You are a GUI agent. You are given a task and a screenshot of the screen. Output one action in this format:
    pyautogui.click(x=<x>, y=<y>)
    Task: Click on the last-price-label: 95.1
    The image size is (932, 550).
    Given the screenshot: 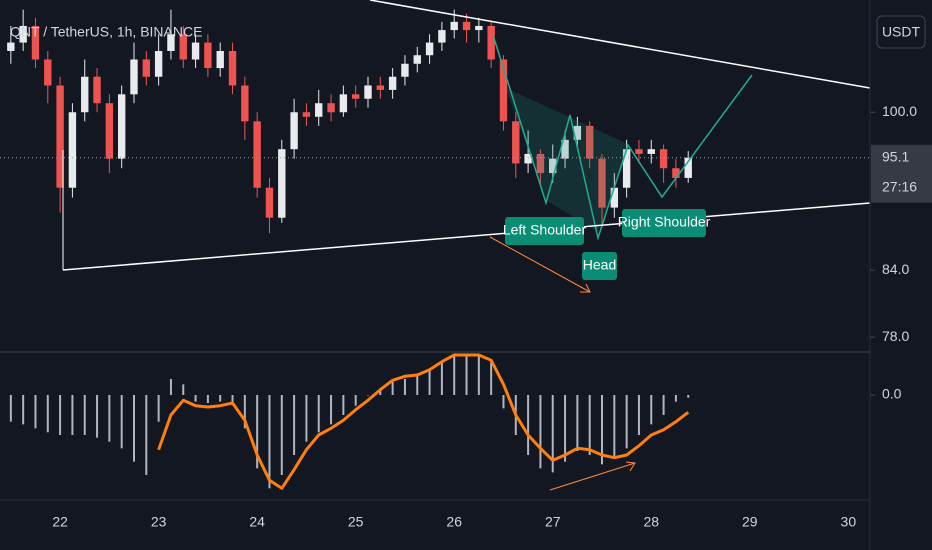 What is the action you would take?
    pyautogui.click(x=895, y=156)
    